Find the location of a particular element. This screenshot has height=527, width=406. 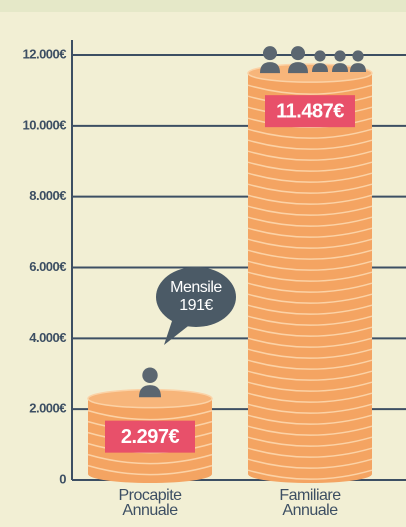

y-tick-label: 10.000€ is located at coordinates (45, 124).